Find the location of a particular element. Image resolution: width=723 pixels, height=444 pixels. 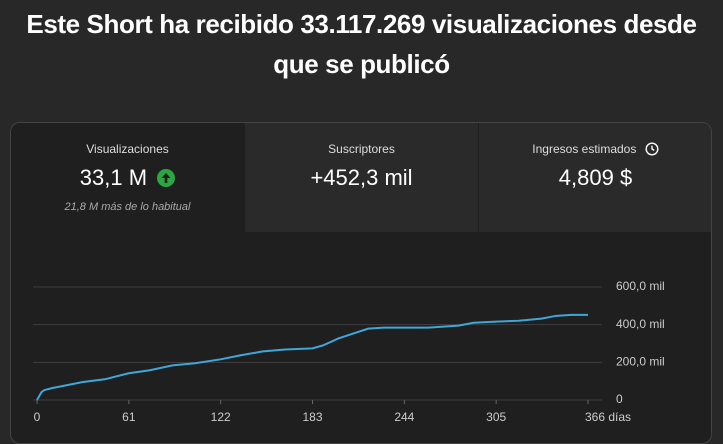

card-label: Visualizaciones is located at coordinates (127, 149).